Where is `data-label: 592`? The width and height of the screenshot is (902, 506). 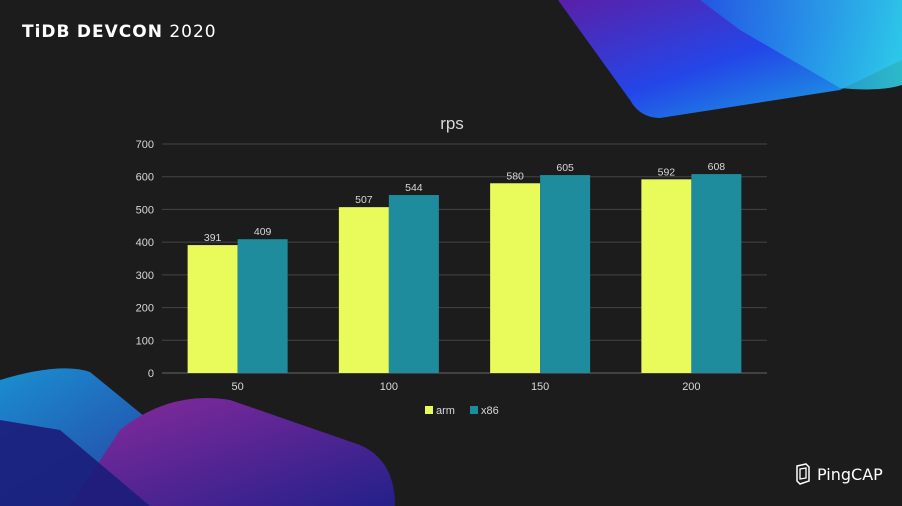
data-label: 592 is located at coordinates (667, 172).